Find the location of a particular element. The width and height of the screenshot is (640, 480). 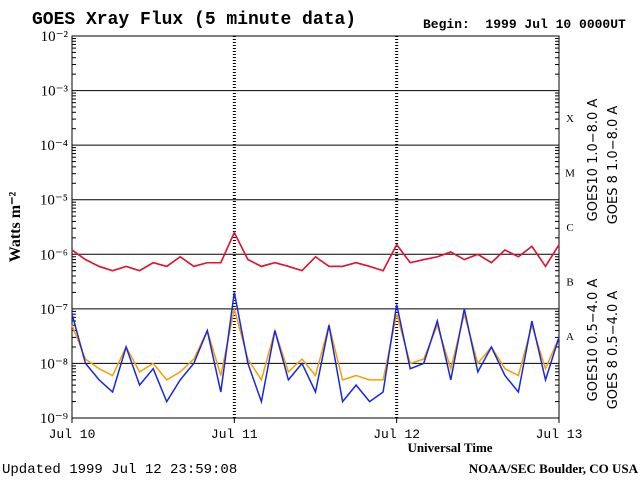

y-tick-label: 10⁻⁹ is located at coordinates (54, 419).